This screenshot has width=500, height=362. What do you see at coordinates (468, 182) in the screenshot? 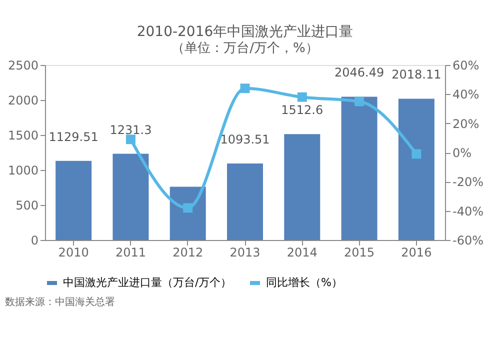
I see `y2-tick-label: -20%` at bounding box center [468, 182].